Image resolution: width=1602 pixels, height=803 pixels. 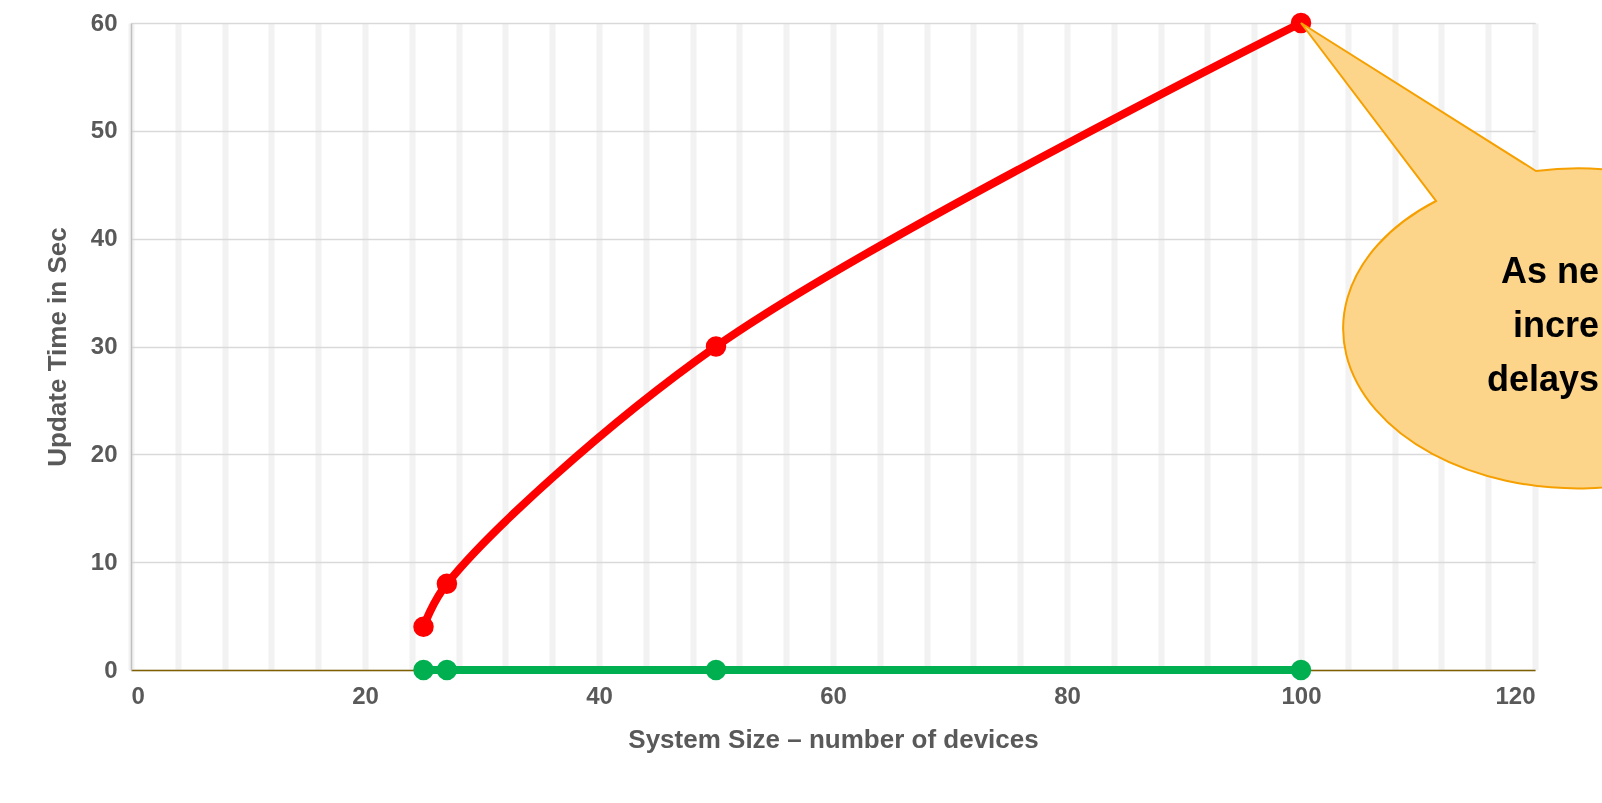 What do you see at coordinates (104, 345) in the screenshot?
I see `y-tick-label: 30` at bounding box center [104, 345].